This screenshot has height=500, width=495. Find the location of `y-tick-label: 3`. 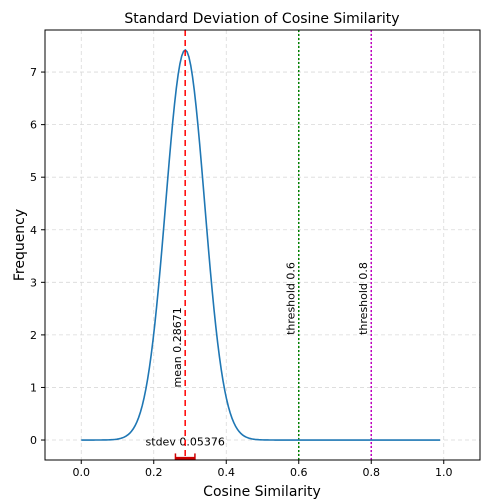

y-tick-label: 3 is located at coordinates (33, 282).